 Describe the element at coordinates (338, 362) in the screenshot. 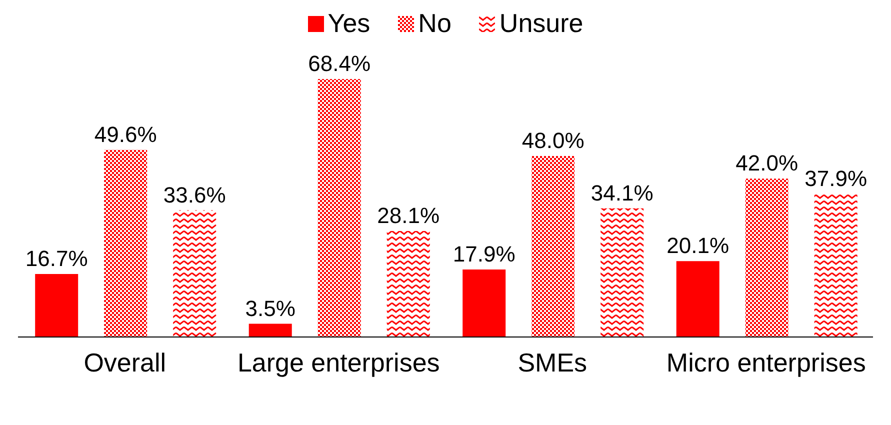

I see `x-tick-label: Large enterprises` at that location.